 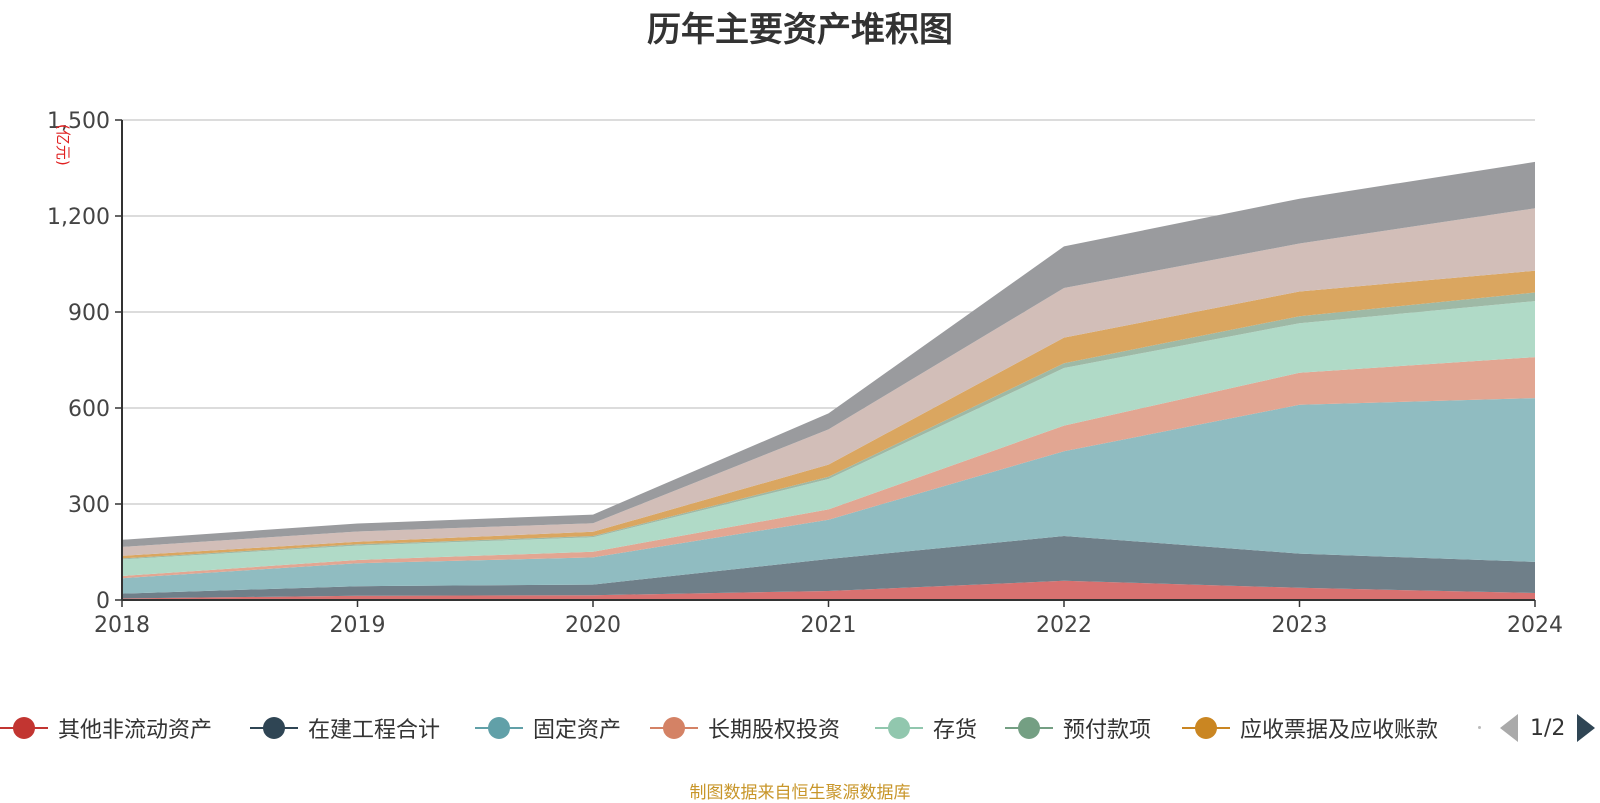 What do you see at coordinates (1479, 727) in the screenshot?
I see `legend-overflow-dot` at bounding box center [1479, 727].